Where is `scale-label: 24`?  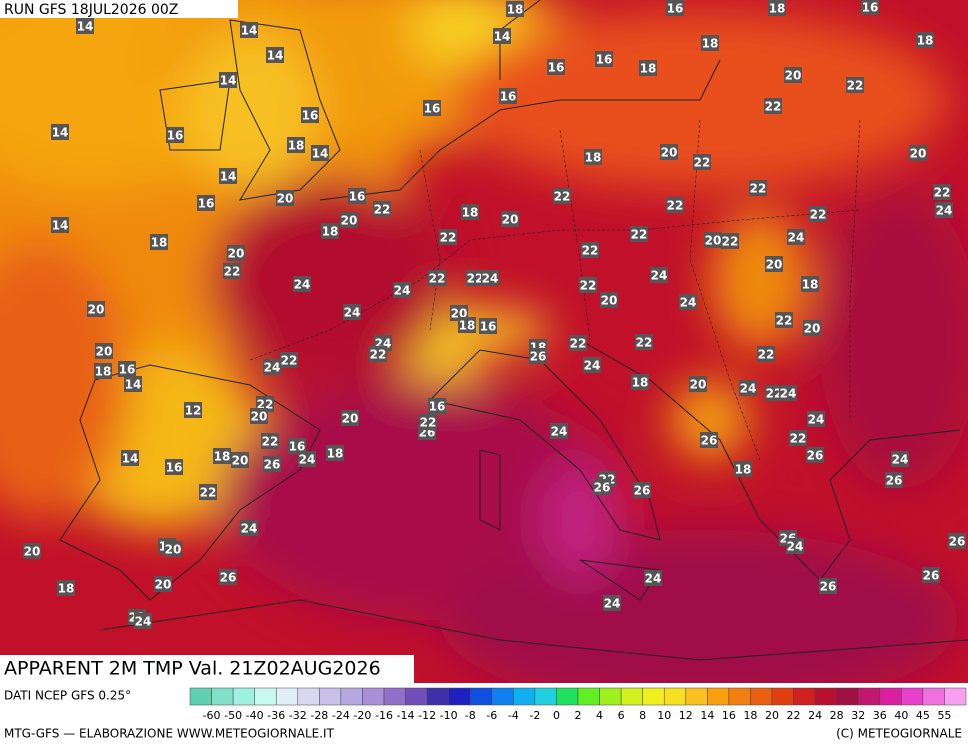
scale-label: 24 is located at coordinates (815, 715).